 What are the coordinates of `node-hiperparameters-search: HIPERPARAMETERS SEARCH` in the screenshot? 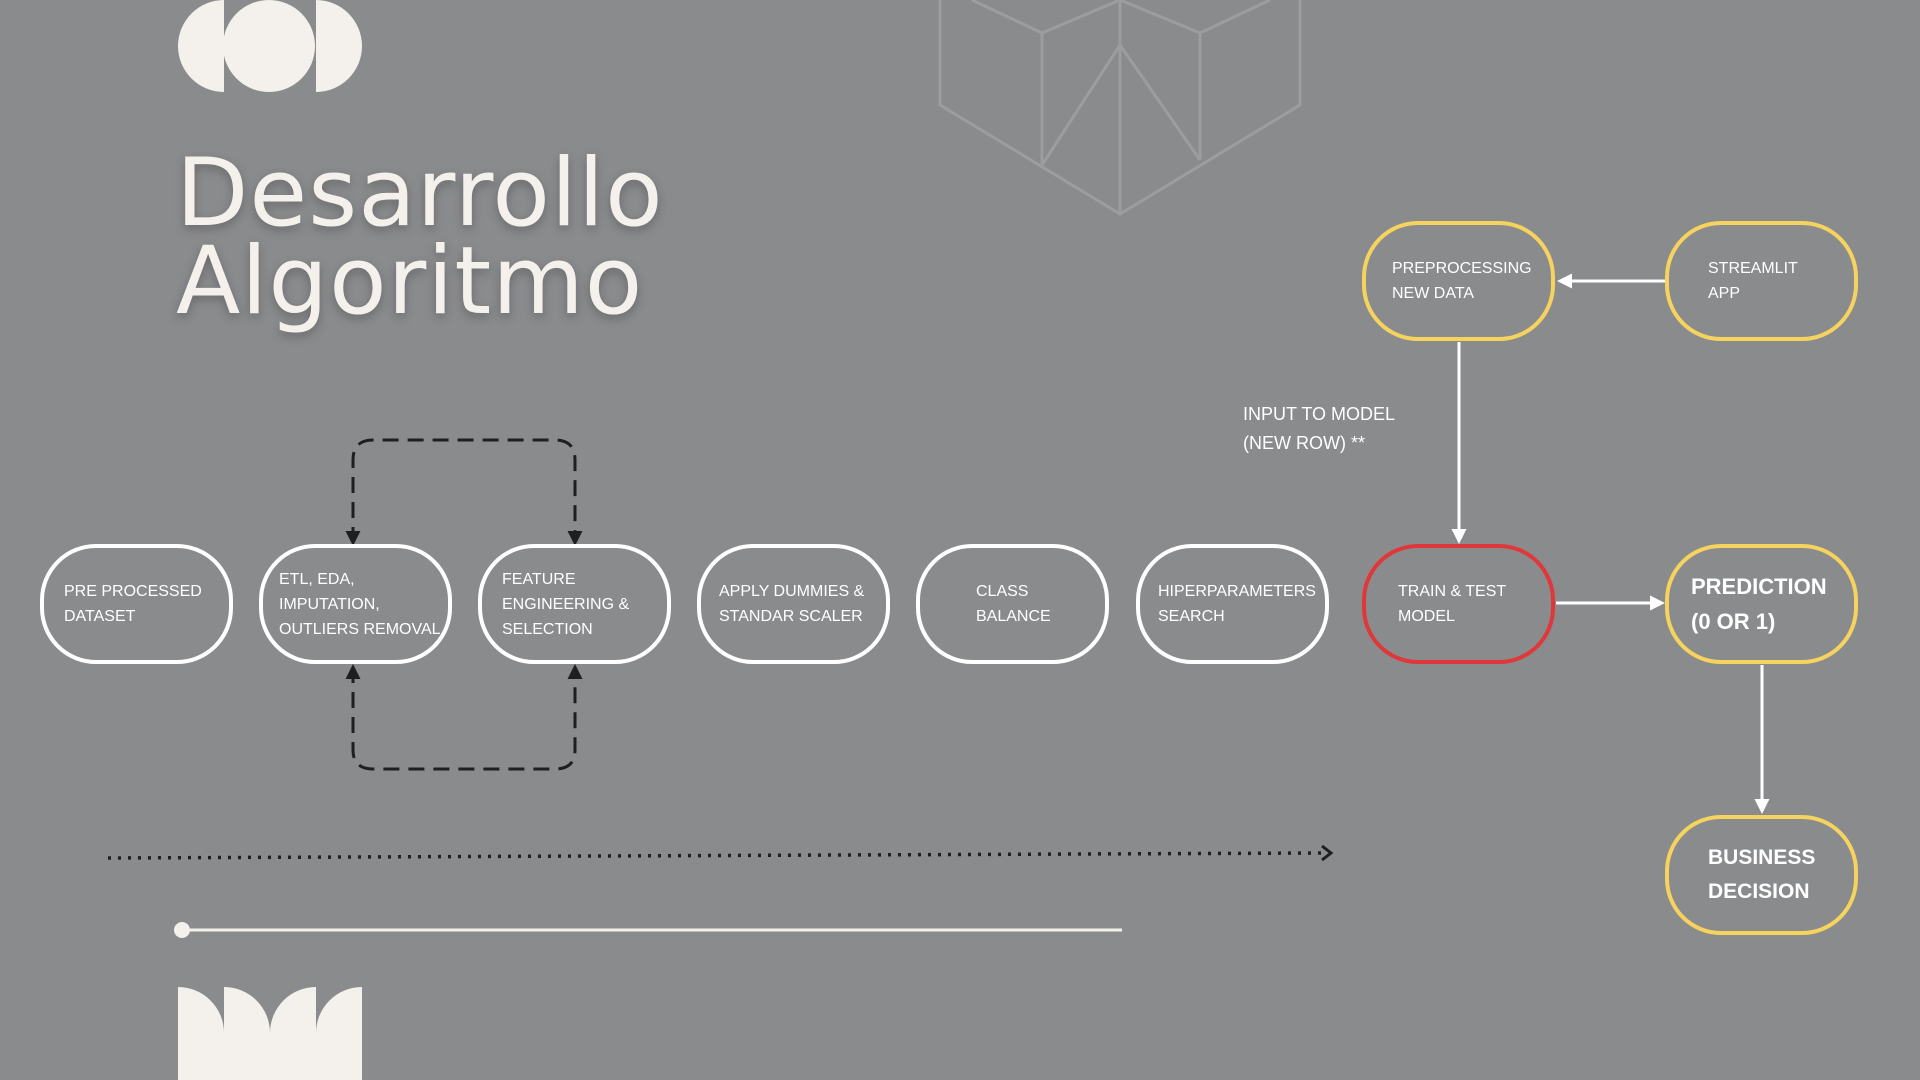 It's located at (1232, 604).